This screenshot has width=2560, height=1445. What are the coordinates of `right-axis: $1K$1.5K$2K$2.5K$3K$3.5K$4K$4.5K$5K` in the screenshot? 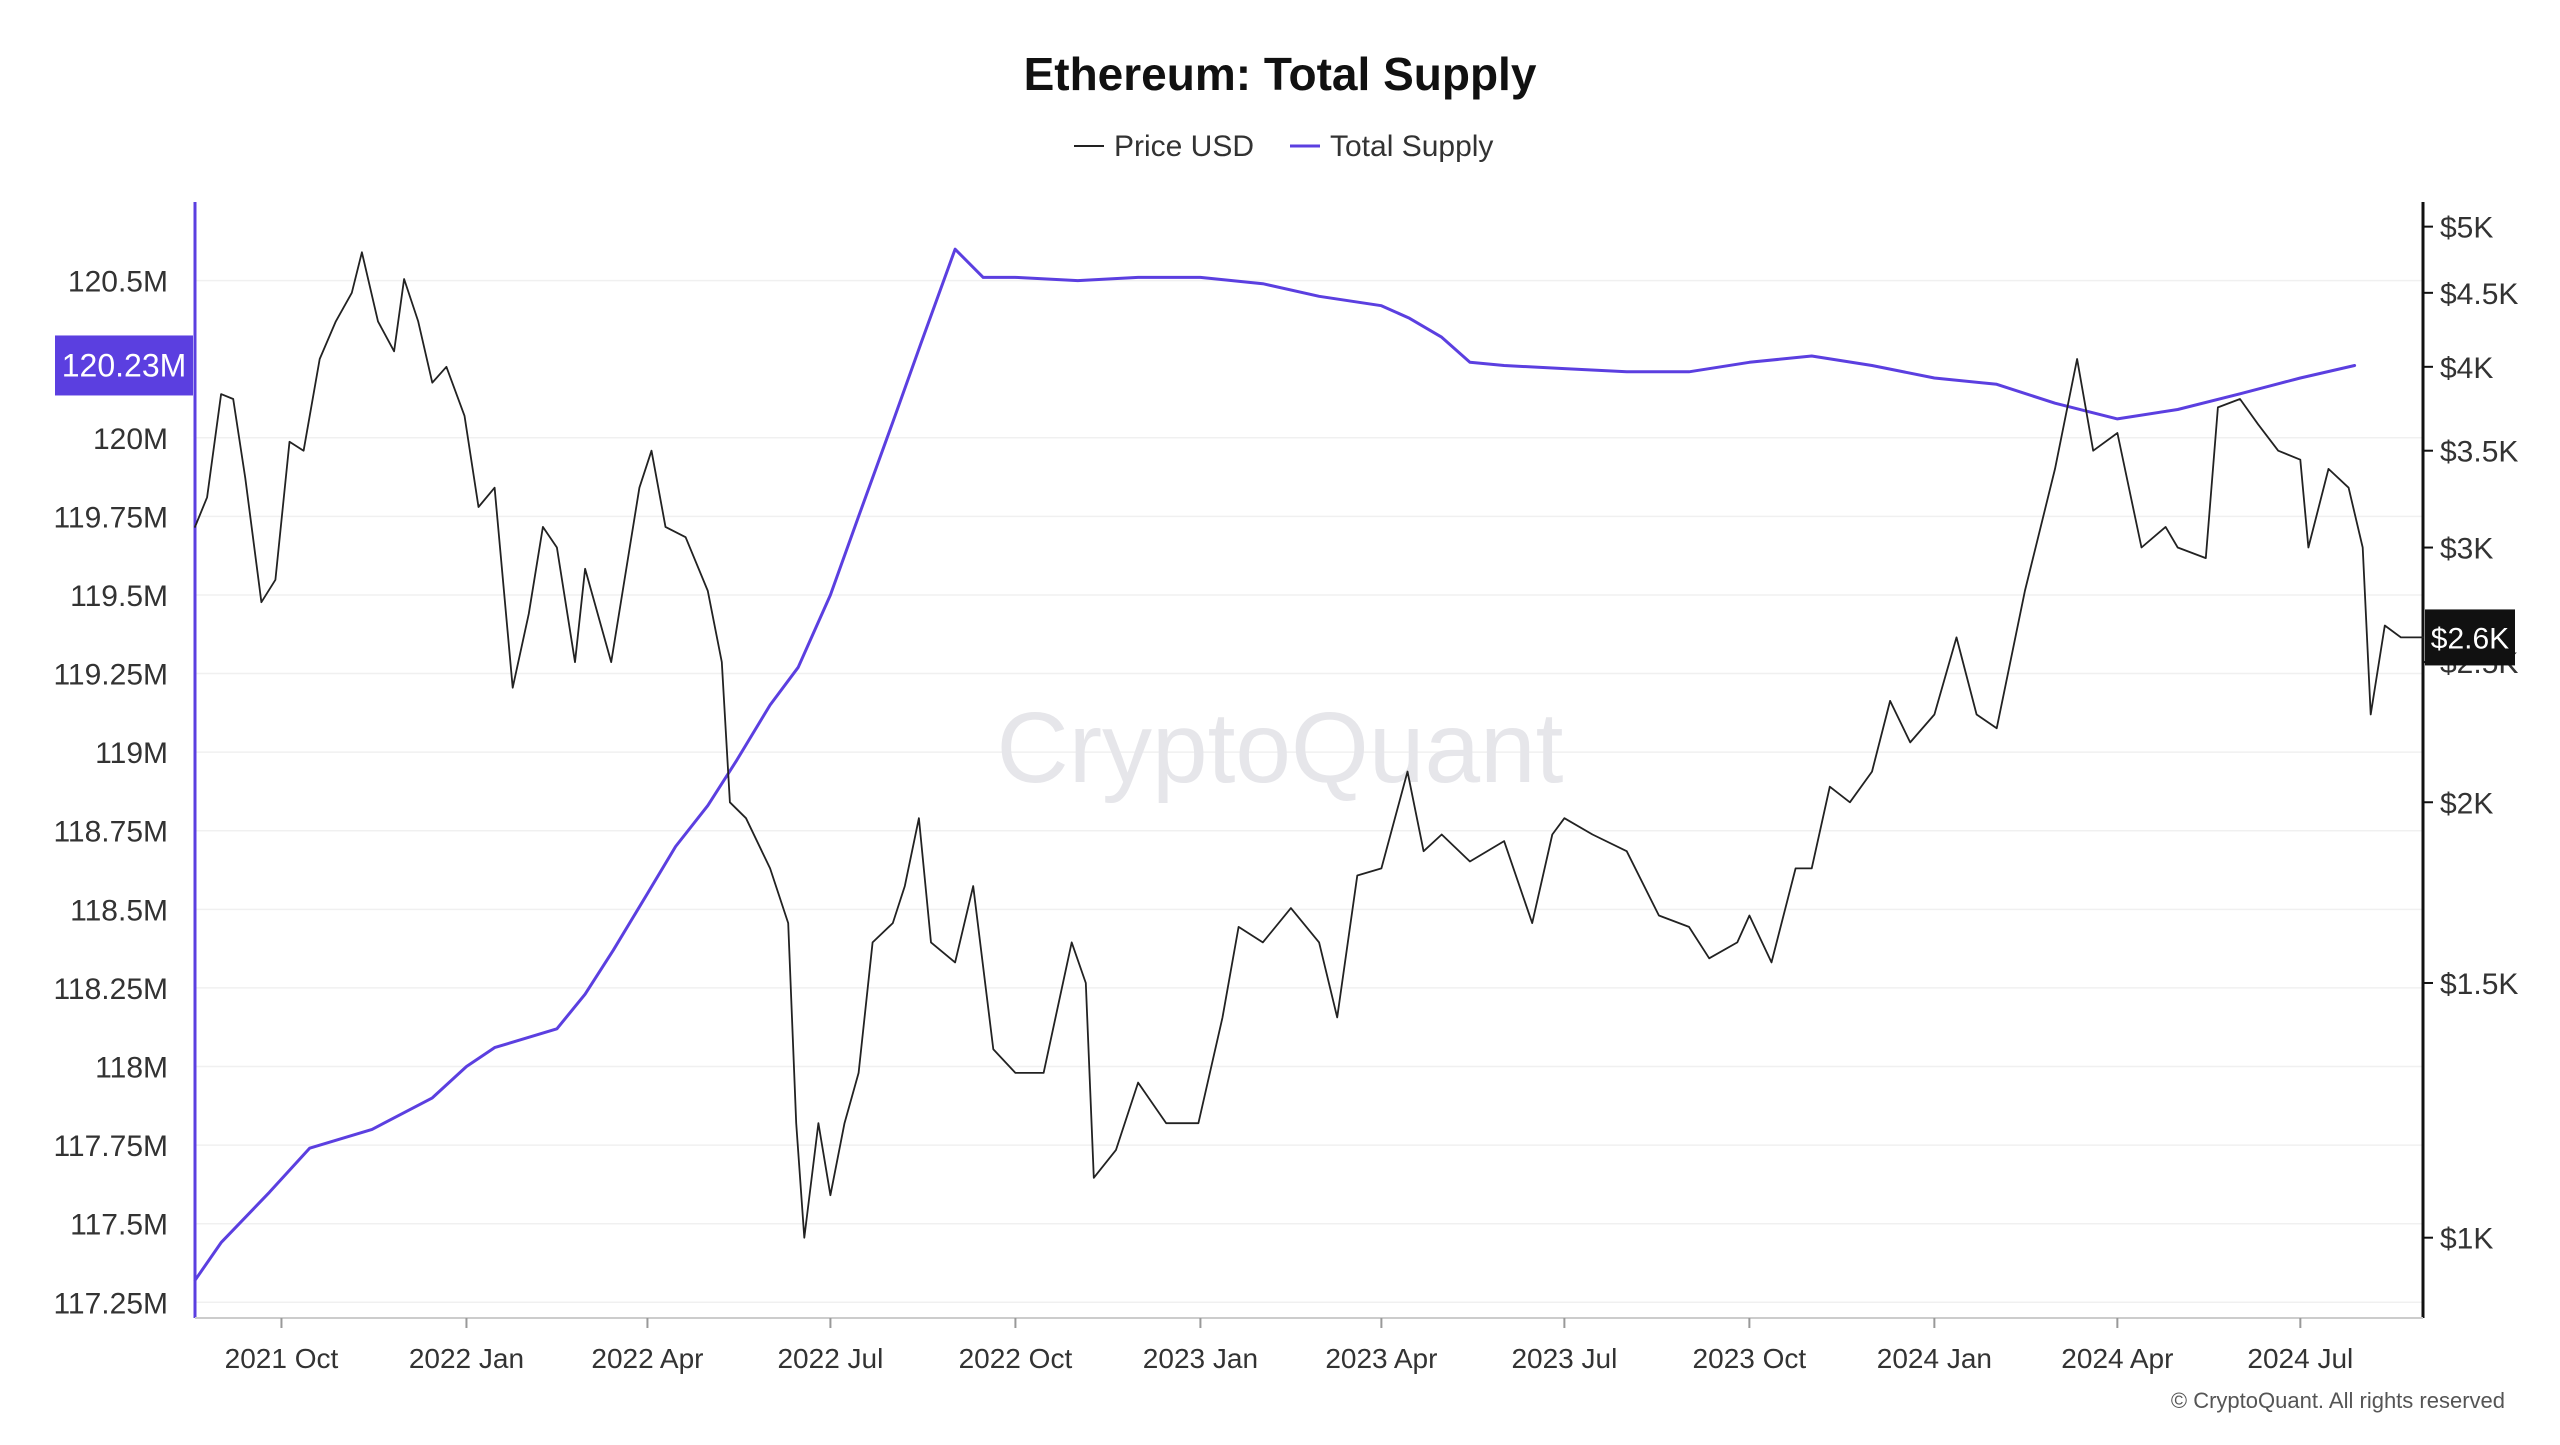 It's located at (2469, 760).